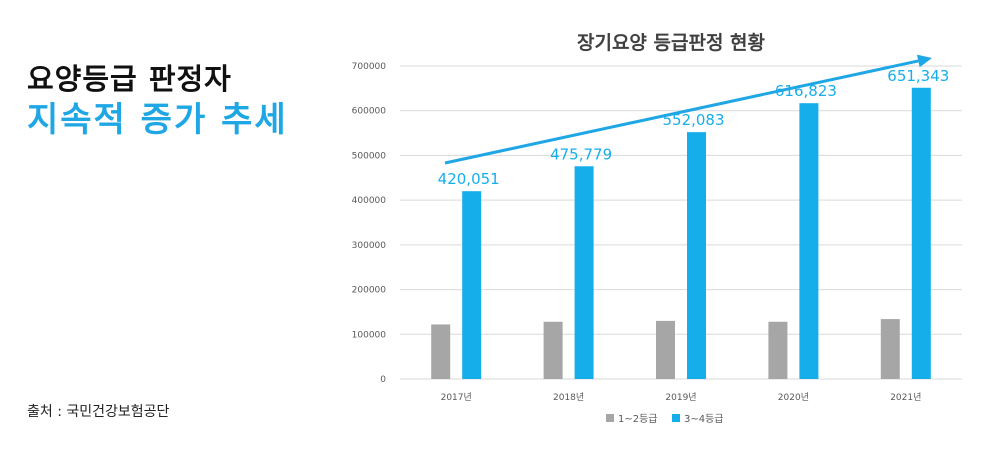  What do you see at coordinates (369, 67) in the screenshot?
I see `y-tick-label: 700000` at bounding box center [369, 67].